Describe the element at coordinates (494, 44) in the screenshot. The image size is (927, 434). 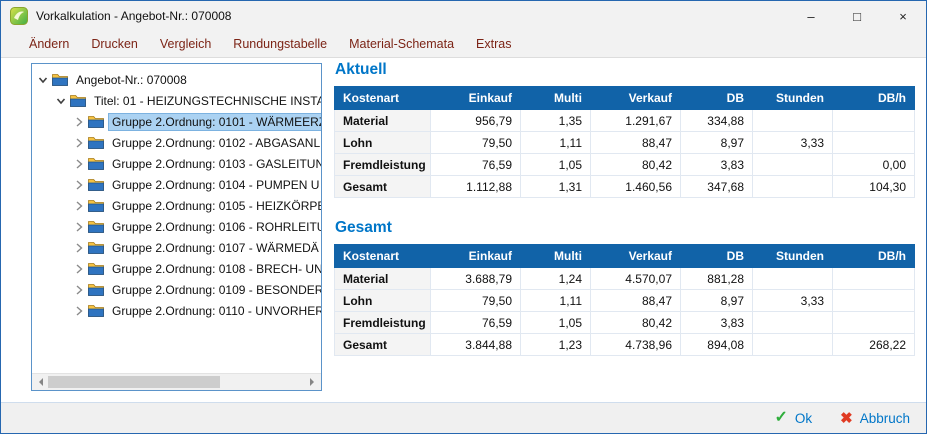
I see `menu-item-extras: Extras` at that location.